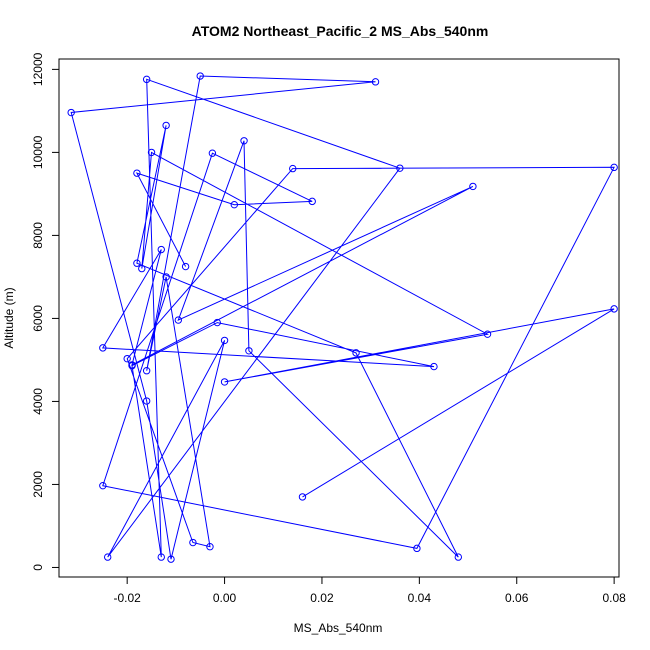 This screenshot has width=650, height=650. What do you see at coordinates (322, 598) in the screenshot?
I see `x-tick-label: 0.02` at bounding box center [322, 598].